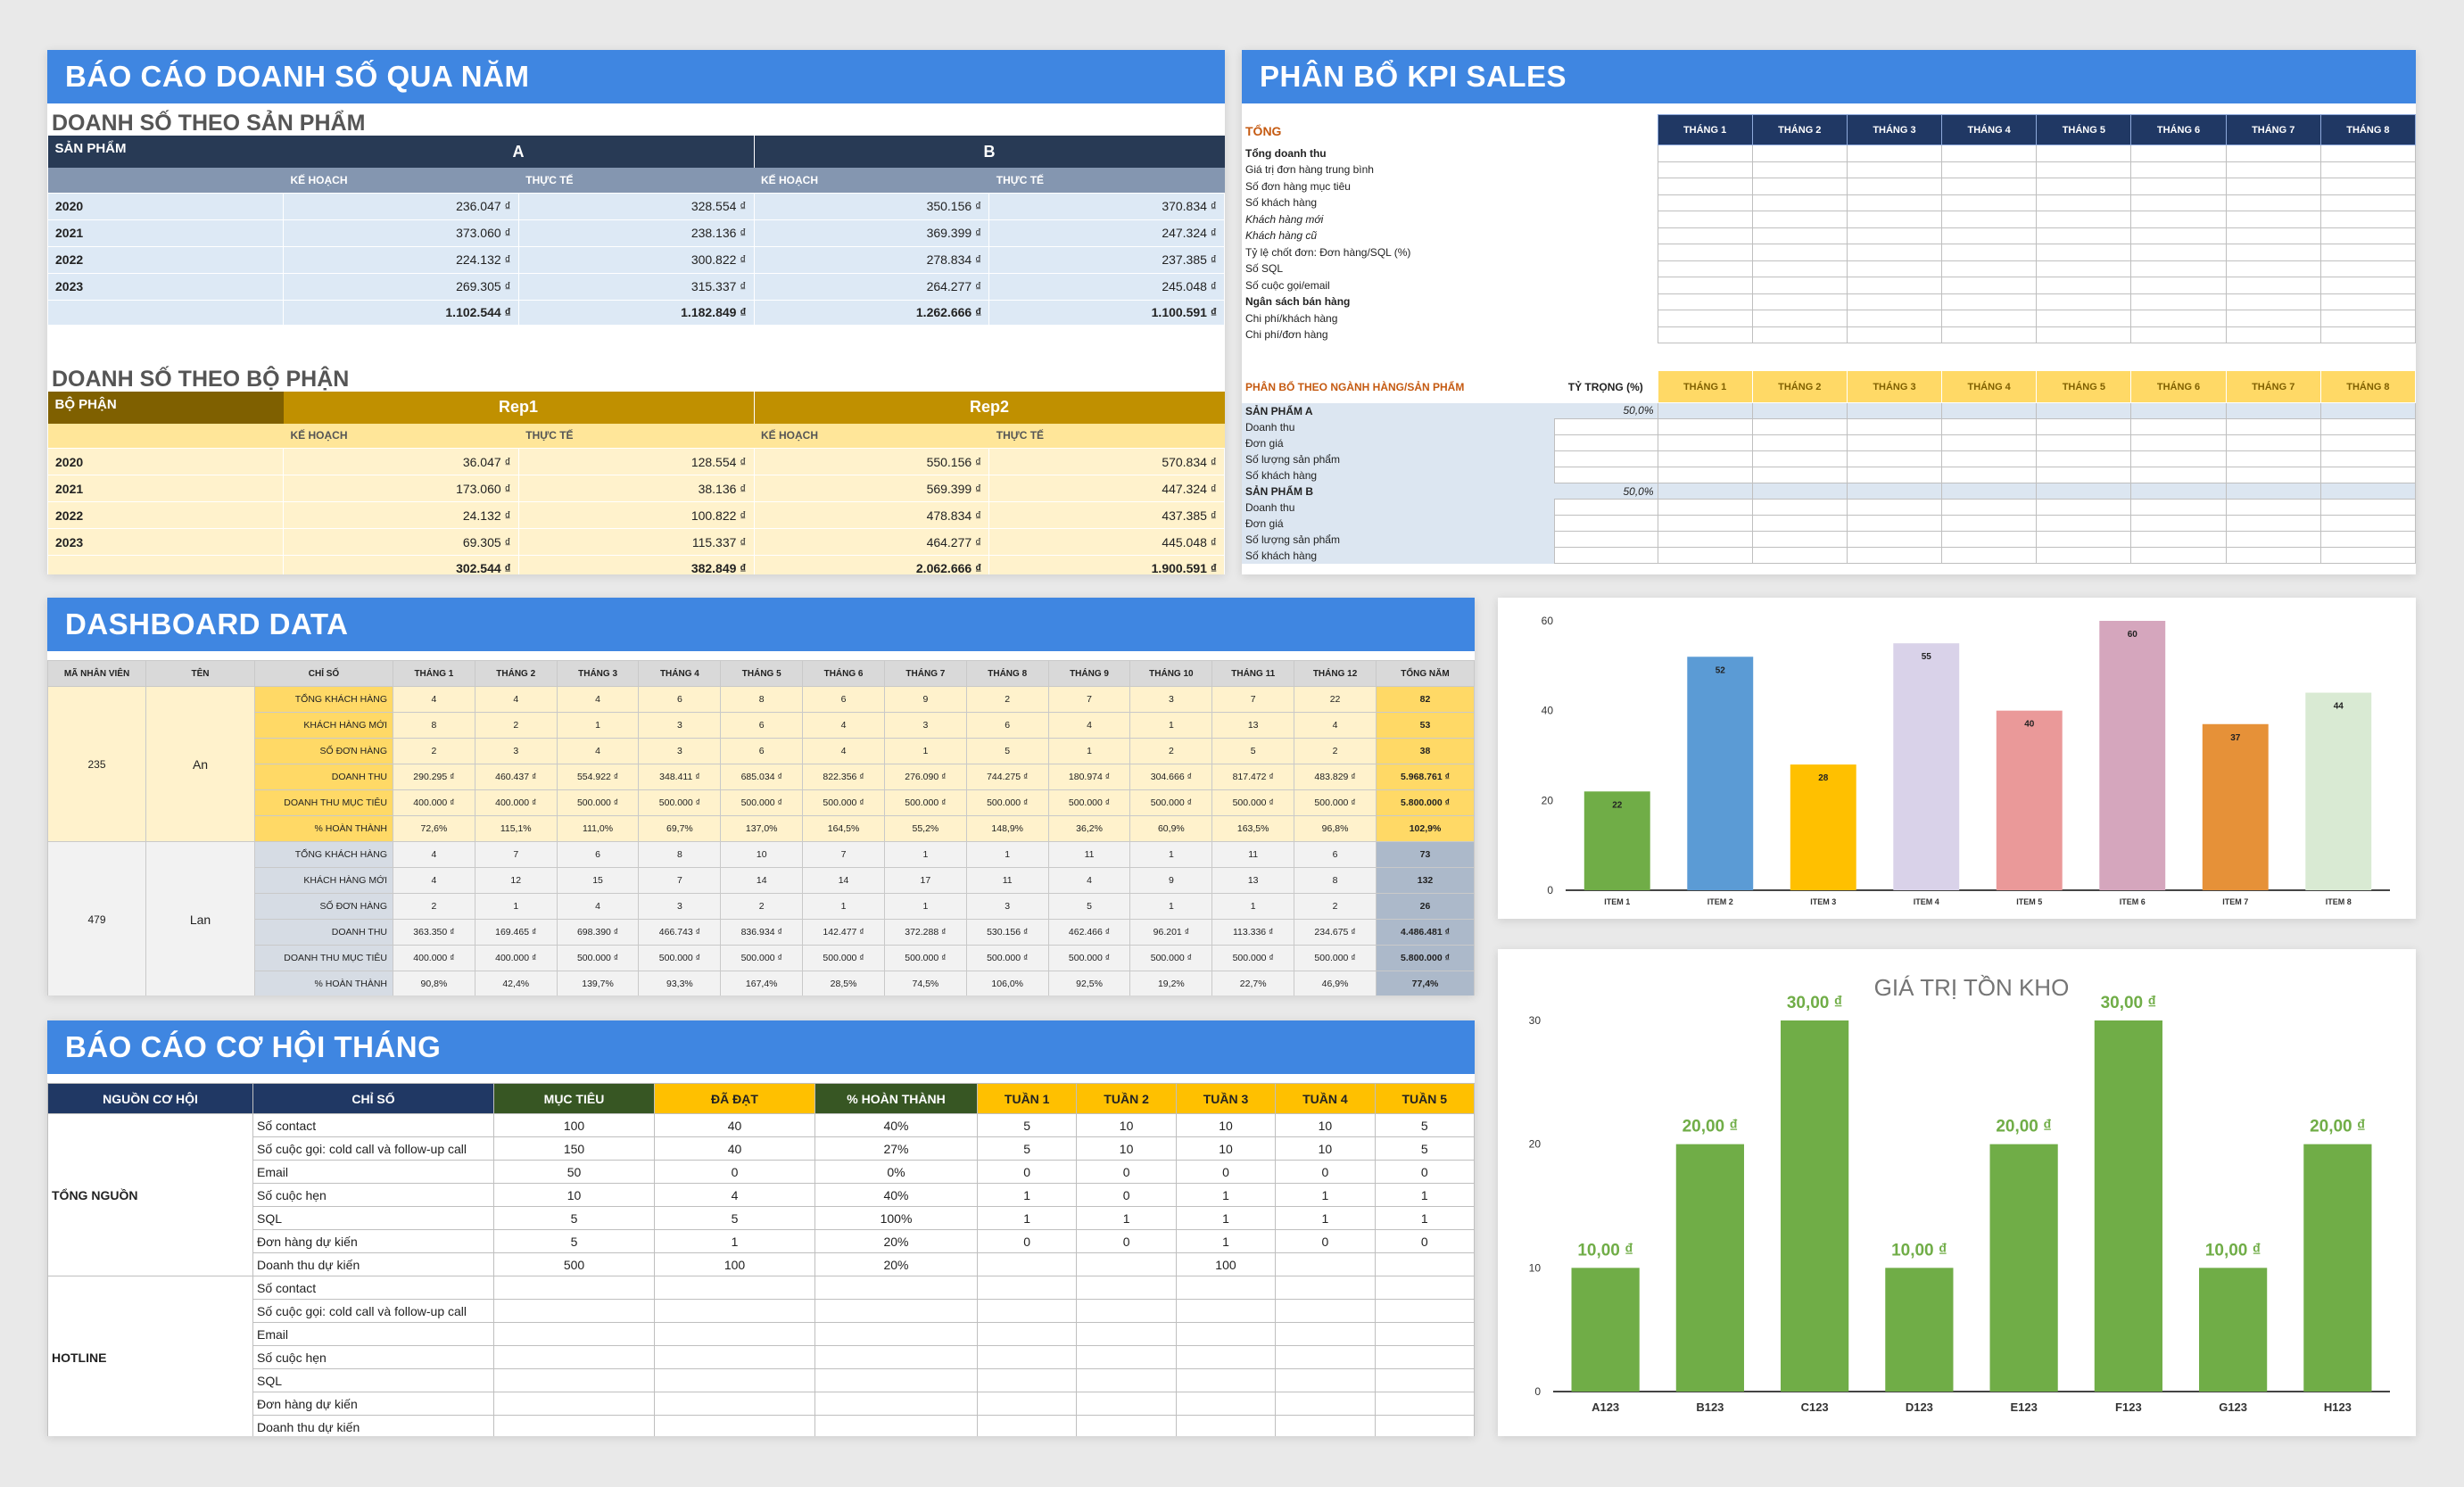 Image resolution: width=2464 pixels, height=1487 pixels. I want to click on month-value: 554.922 ₫, so click(598, 777).